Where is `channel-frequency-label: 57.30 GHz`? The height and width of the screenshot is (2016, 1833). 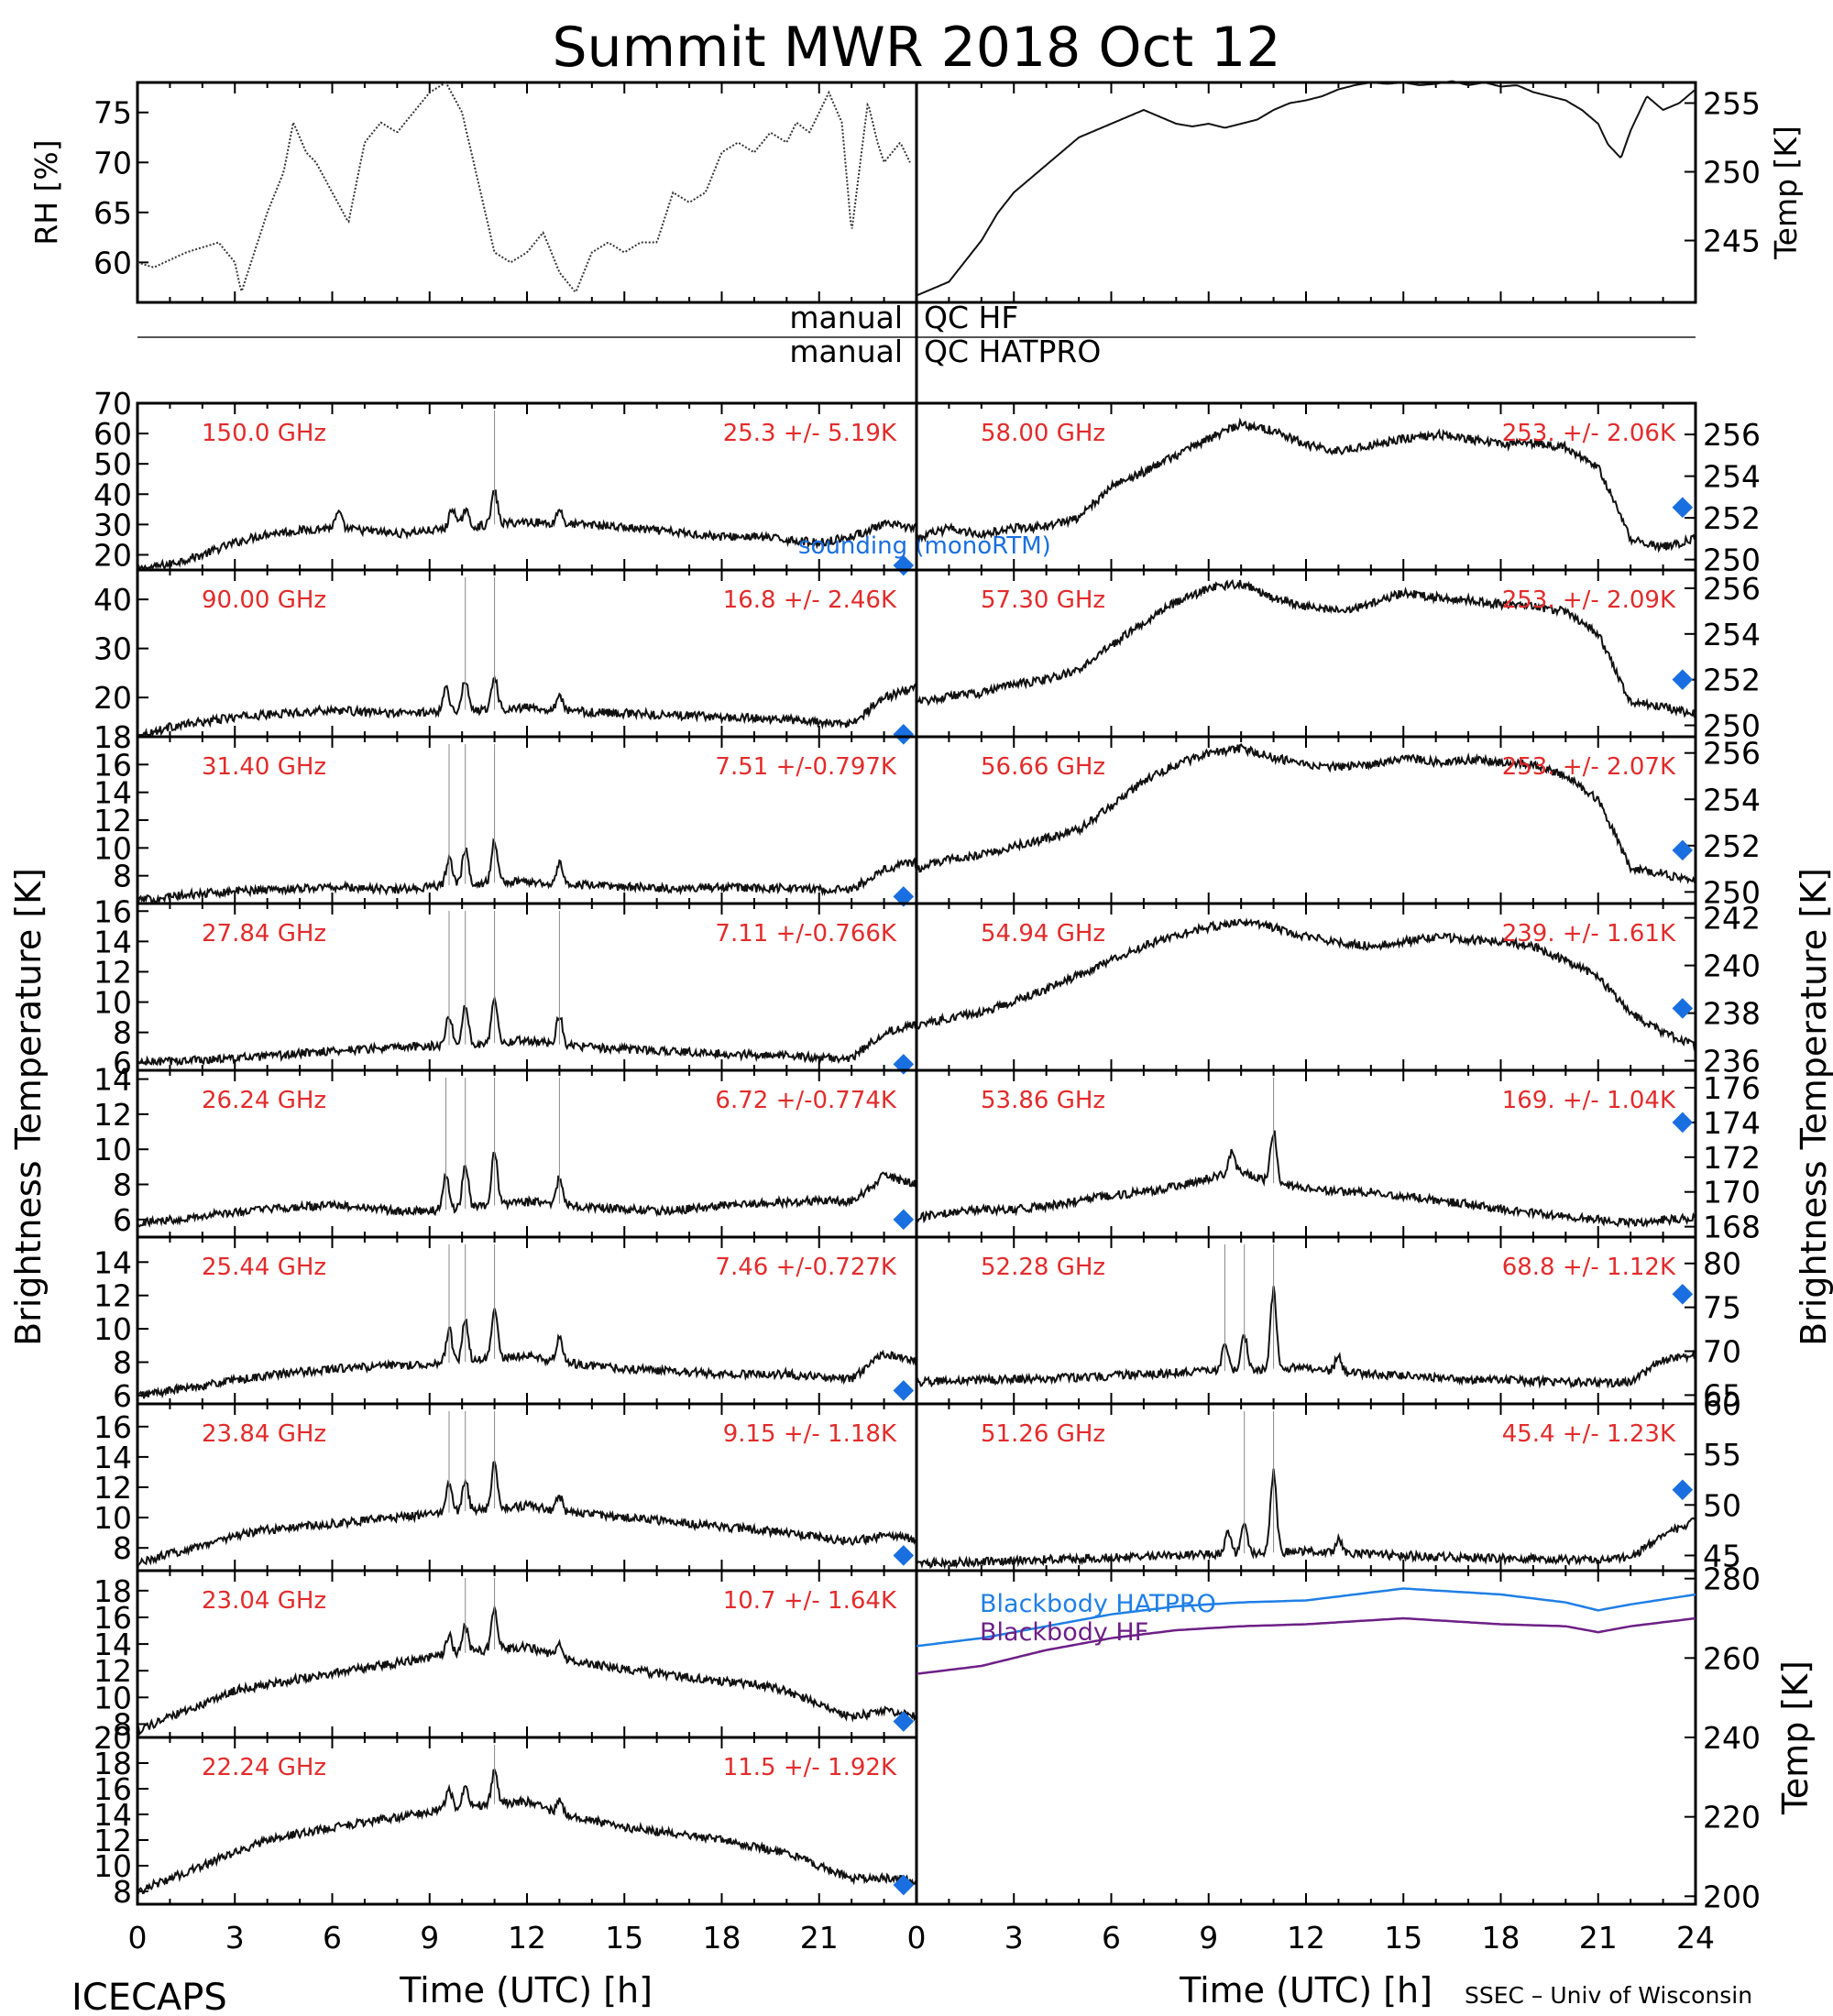 channel-frequency-label: 57.30 GHz is located at coordinates (1043, 600).